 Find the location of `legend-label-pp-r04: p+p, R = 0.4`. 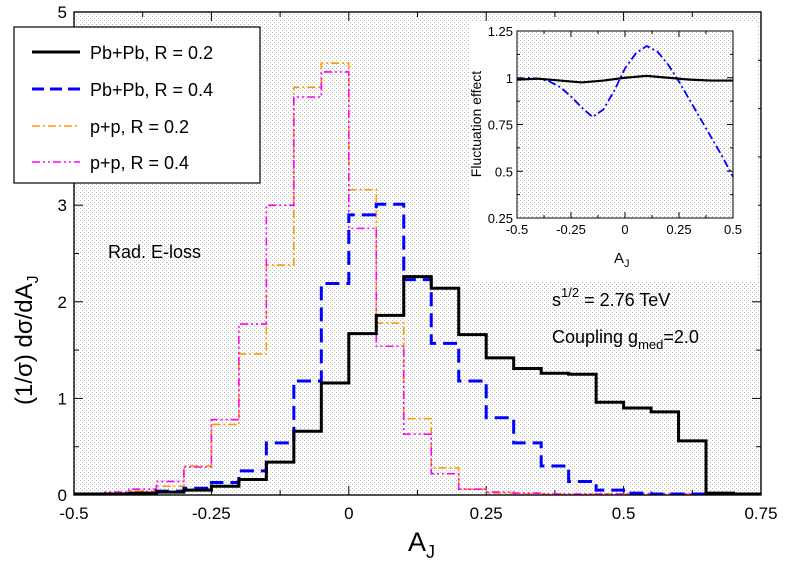

legend-label-pp-r04: p+p, R = 0.4 is located at coordinates (139, 163).